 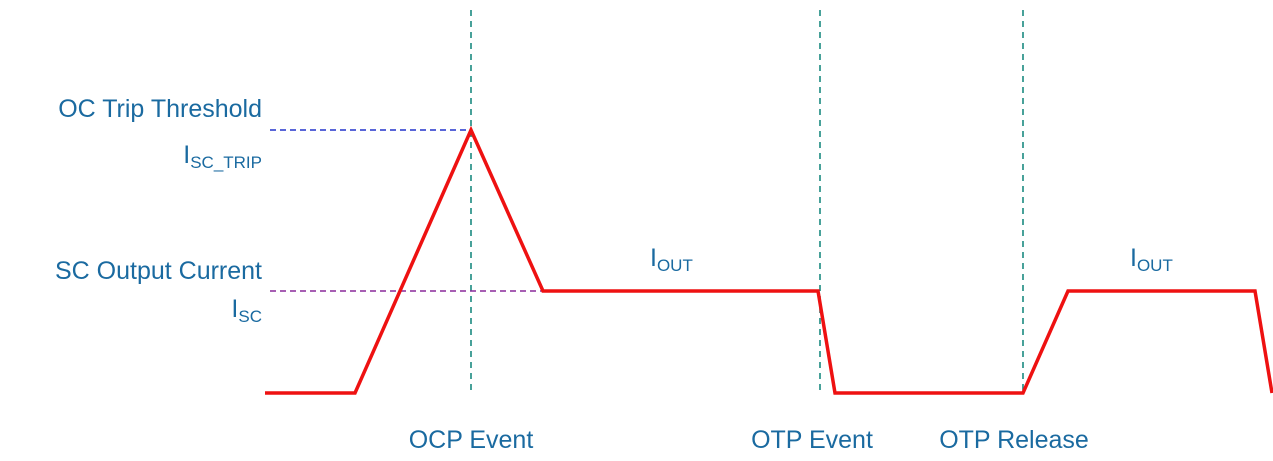 What do you see at coordinates (158, 271) in the screenshot?
I see `sc-output-current-label: SC Output Current` at bounding box center [158, 271].